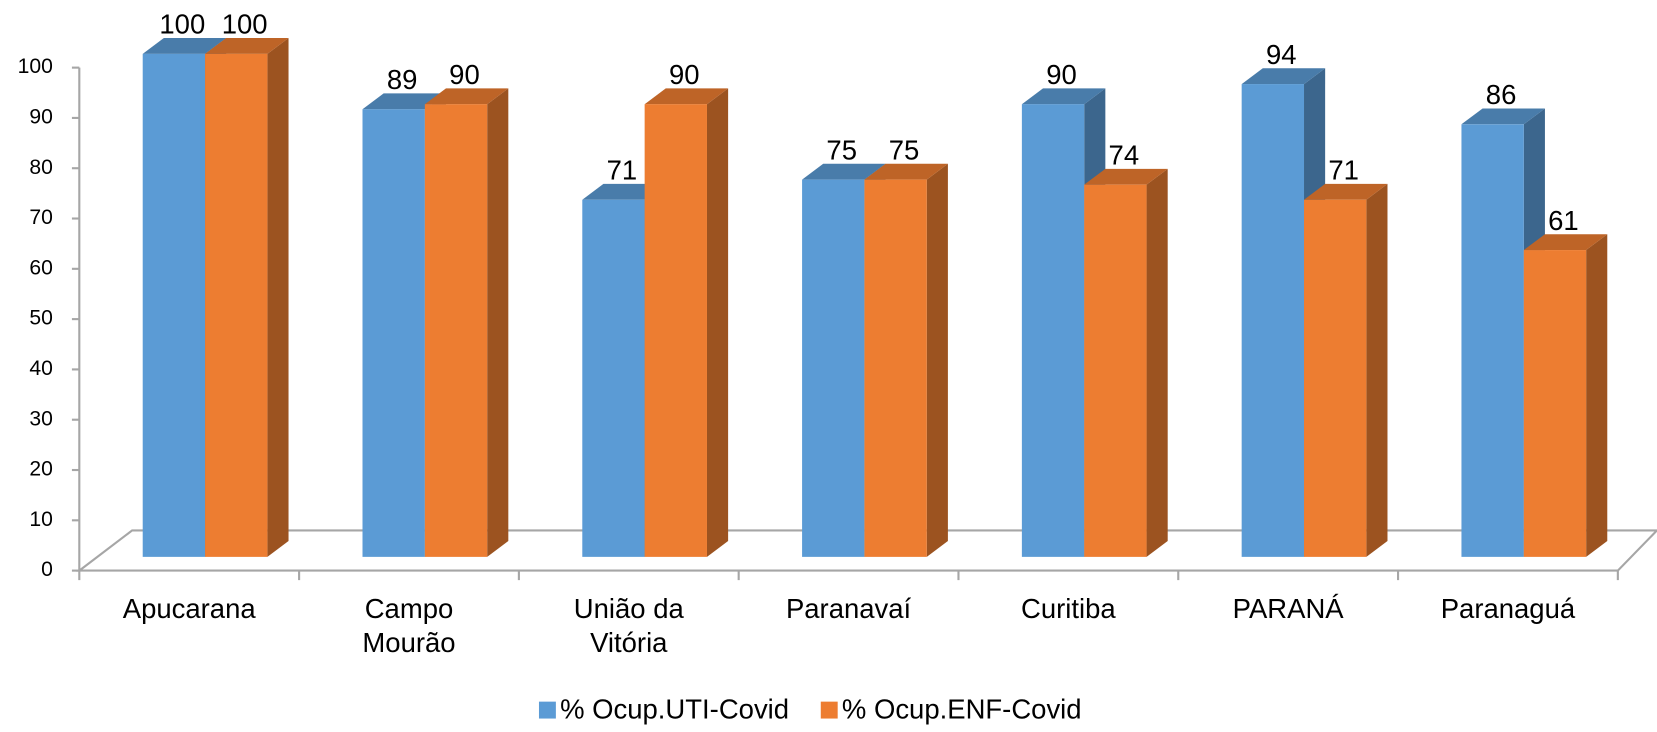 The width and height of the screenshot is (1657, 732). I want to click on x-label-box: Paranaguá, so click(1508, 608).